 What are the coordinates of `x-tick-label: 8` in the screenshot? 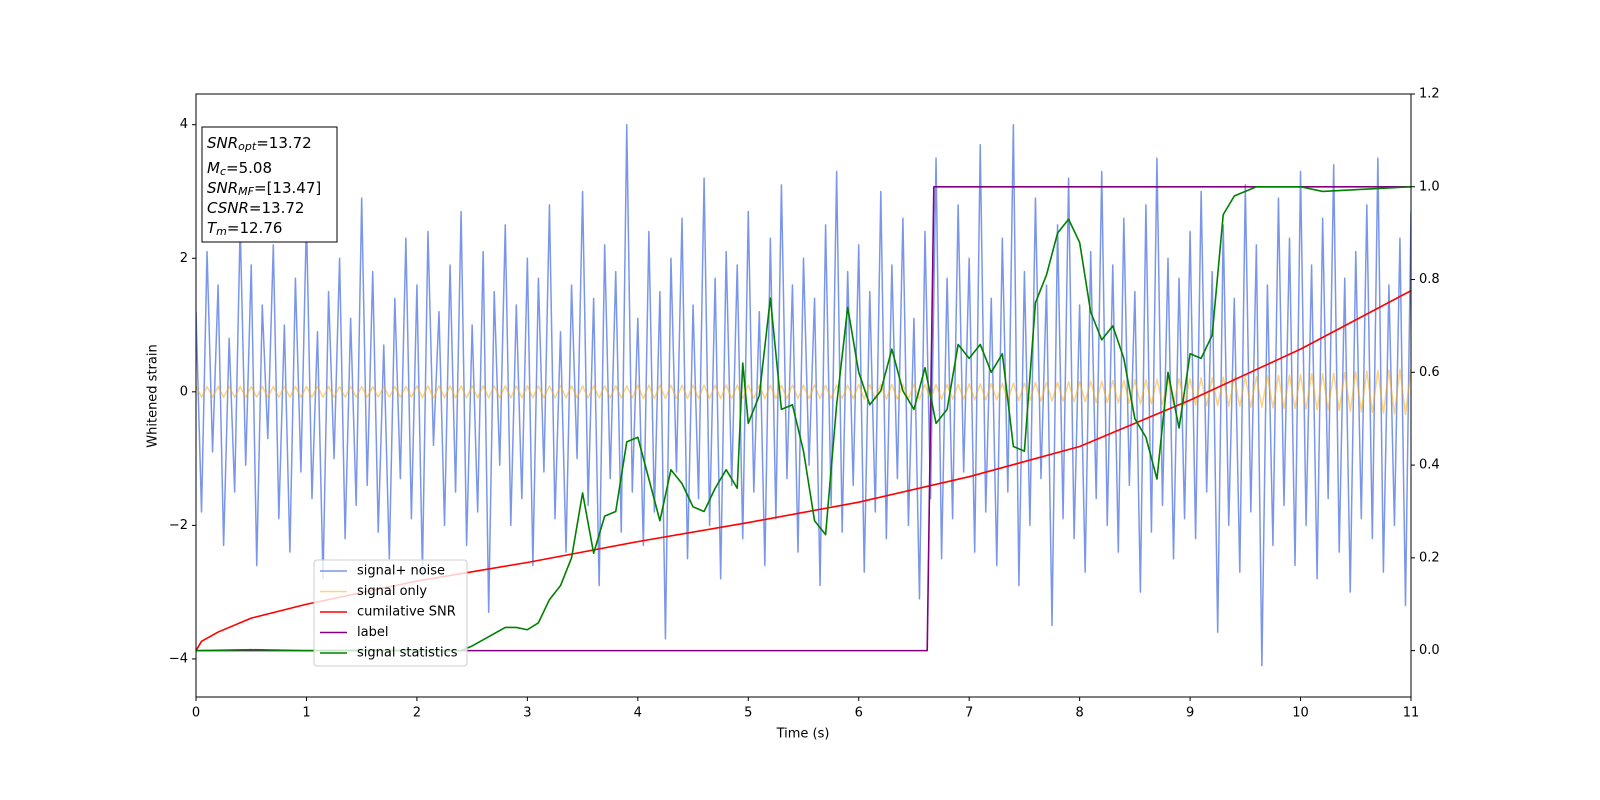 It's located at (1079, 713).